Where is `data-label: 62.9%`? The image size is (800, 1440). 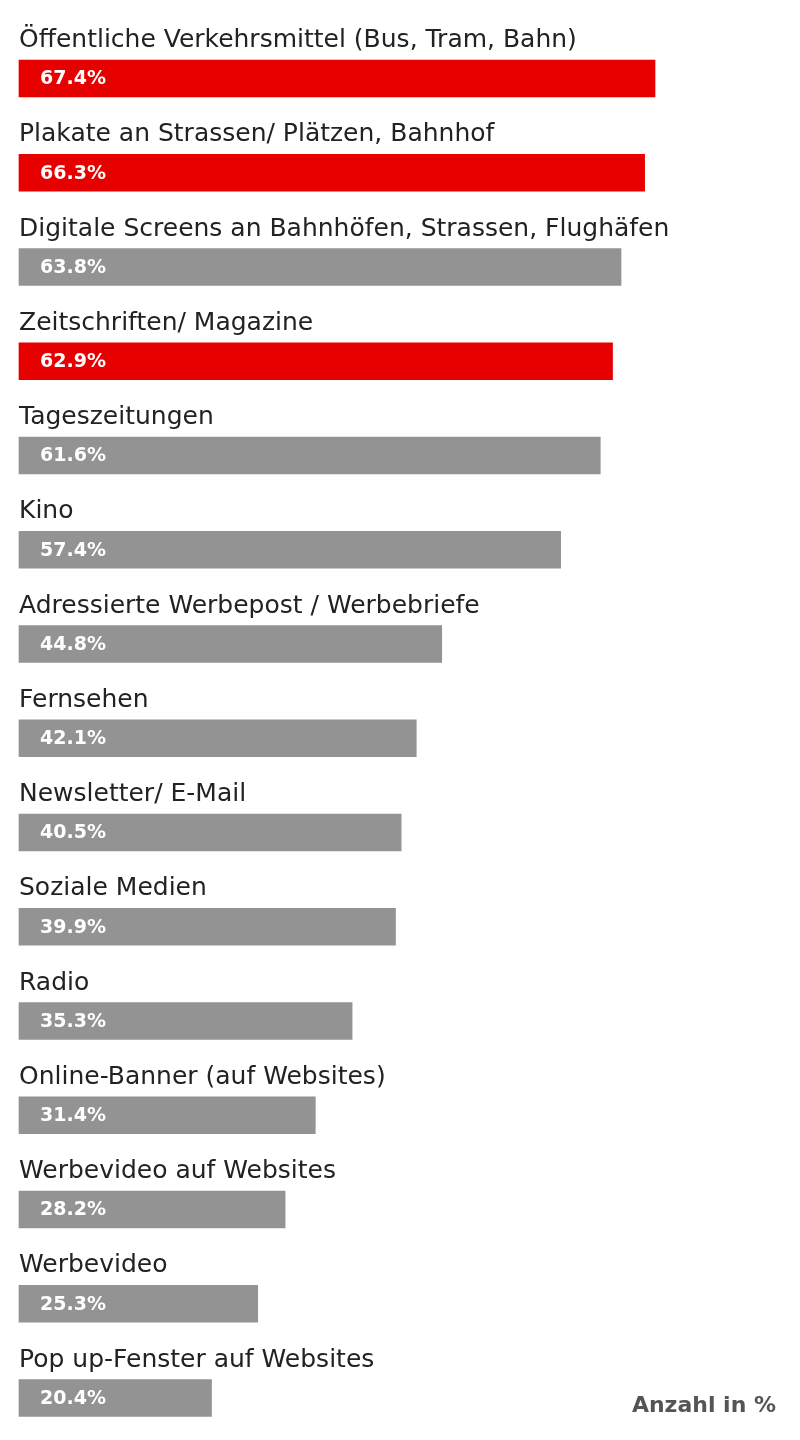
data-label: 62.9% is located at coordinates (73, 360).